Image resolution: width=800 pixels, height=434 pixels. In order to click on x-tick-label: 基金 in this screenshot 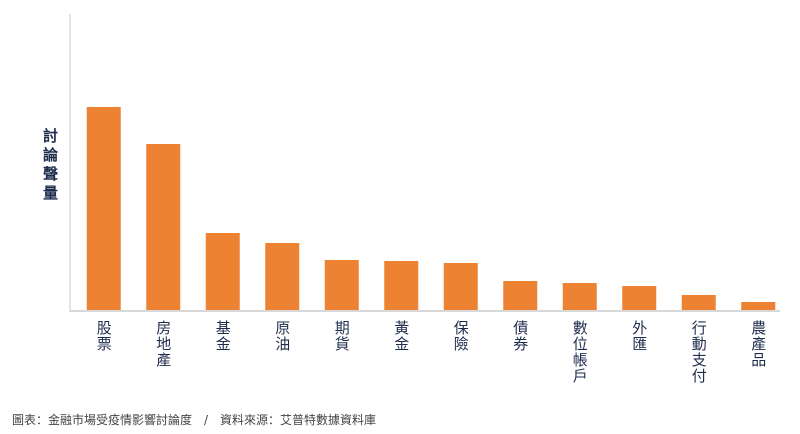, I will do `click(223, 336)`.